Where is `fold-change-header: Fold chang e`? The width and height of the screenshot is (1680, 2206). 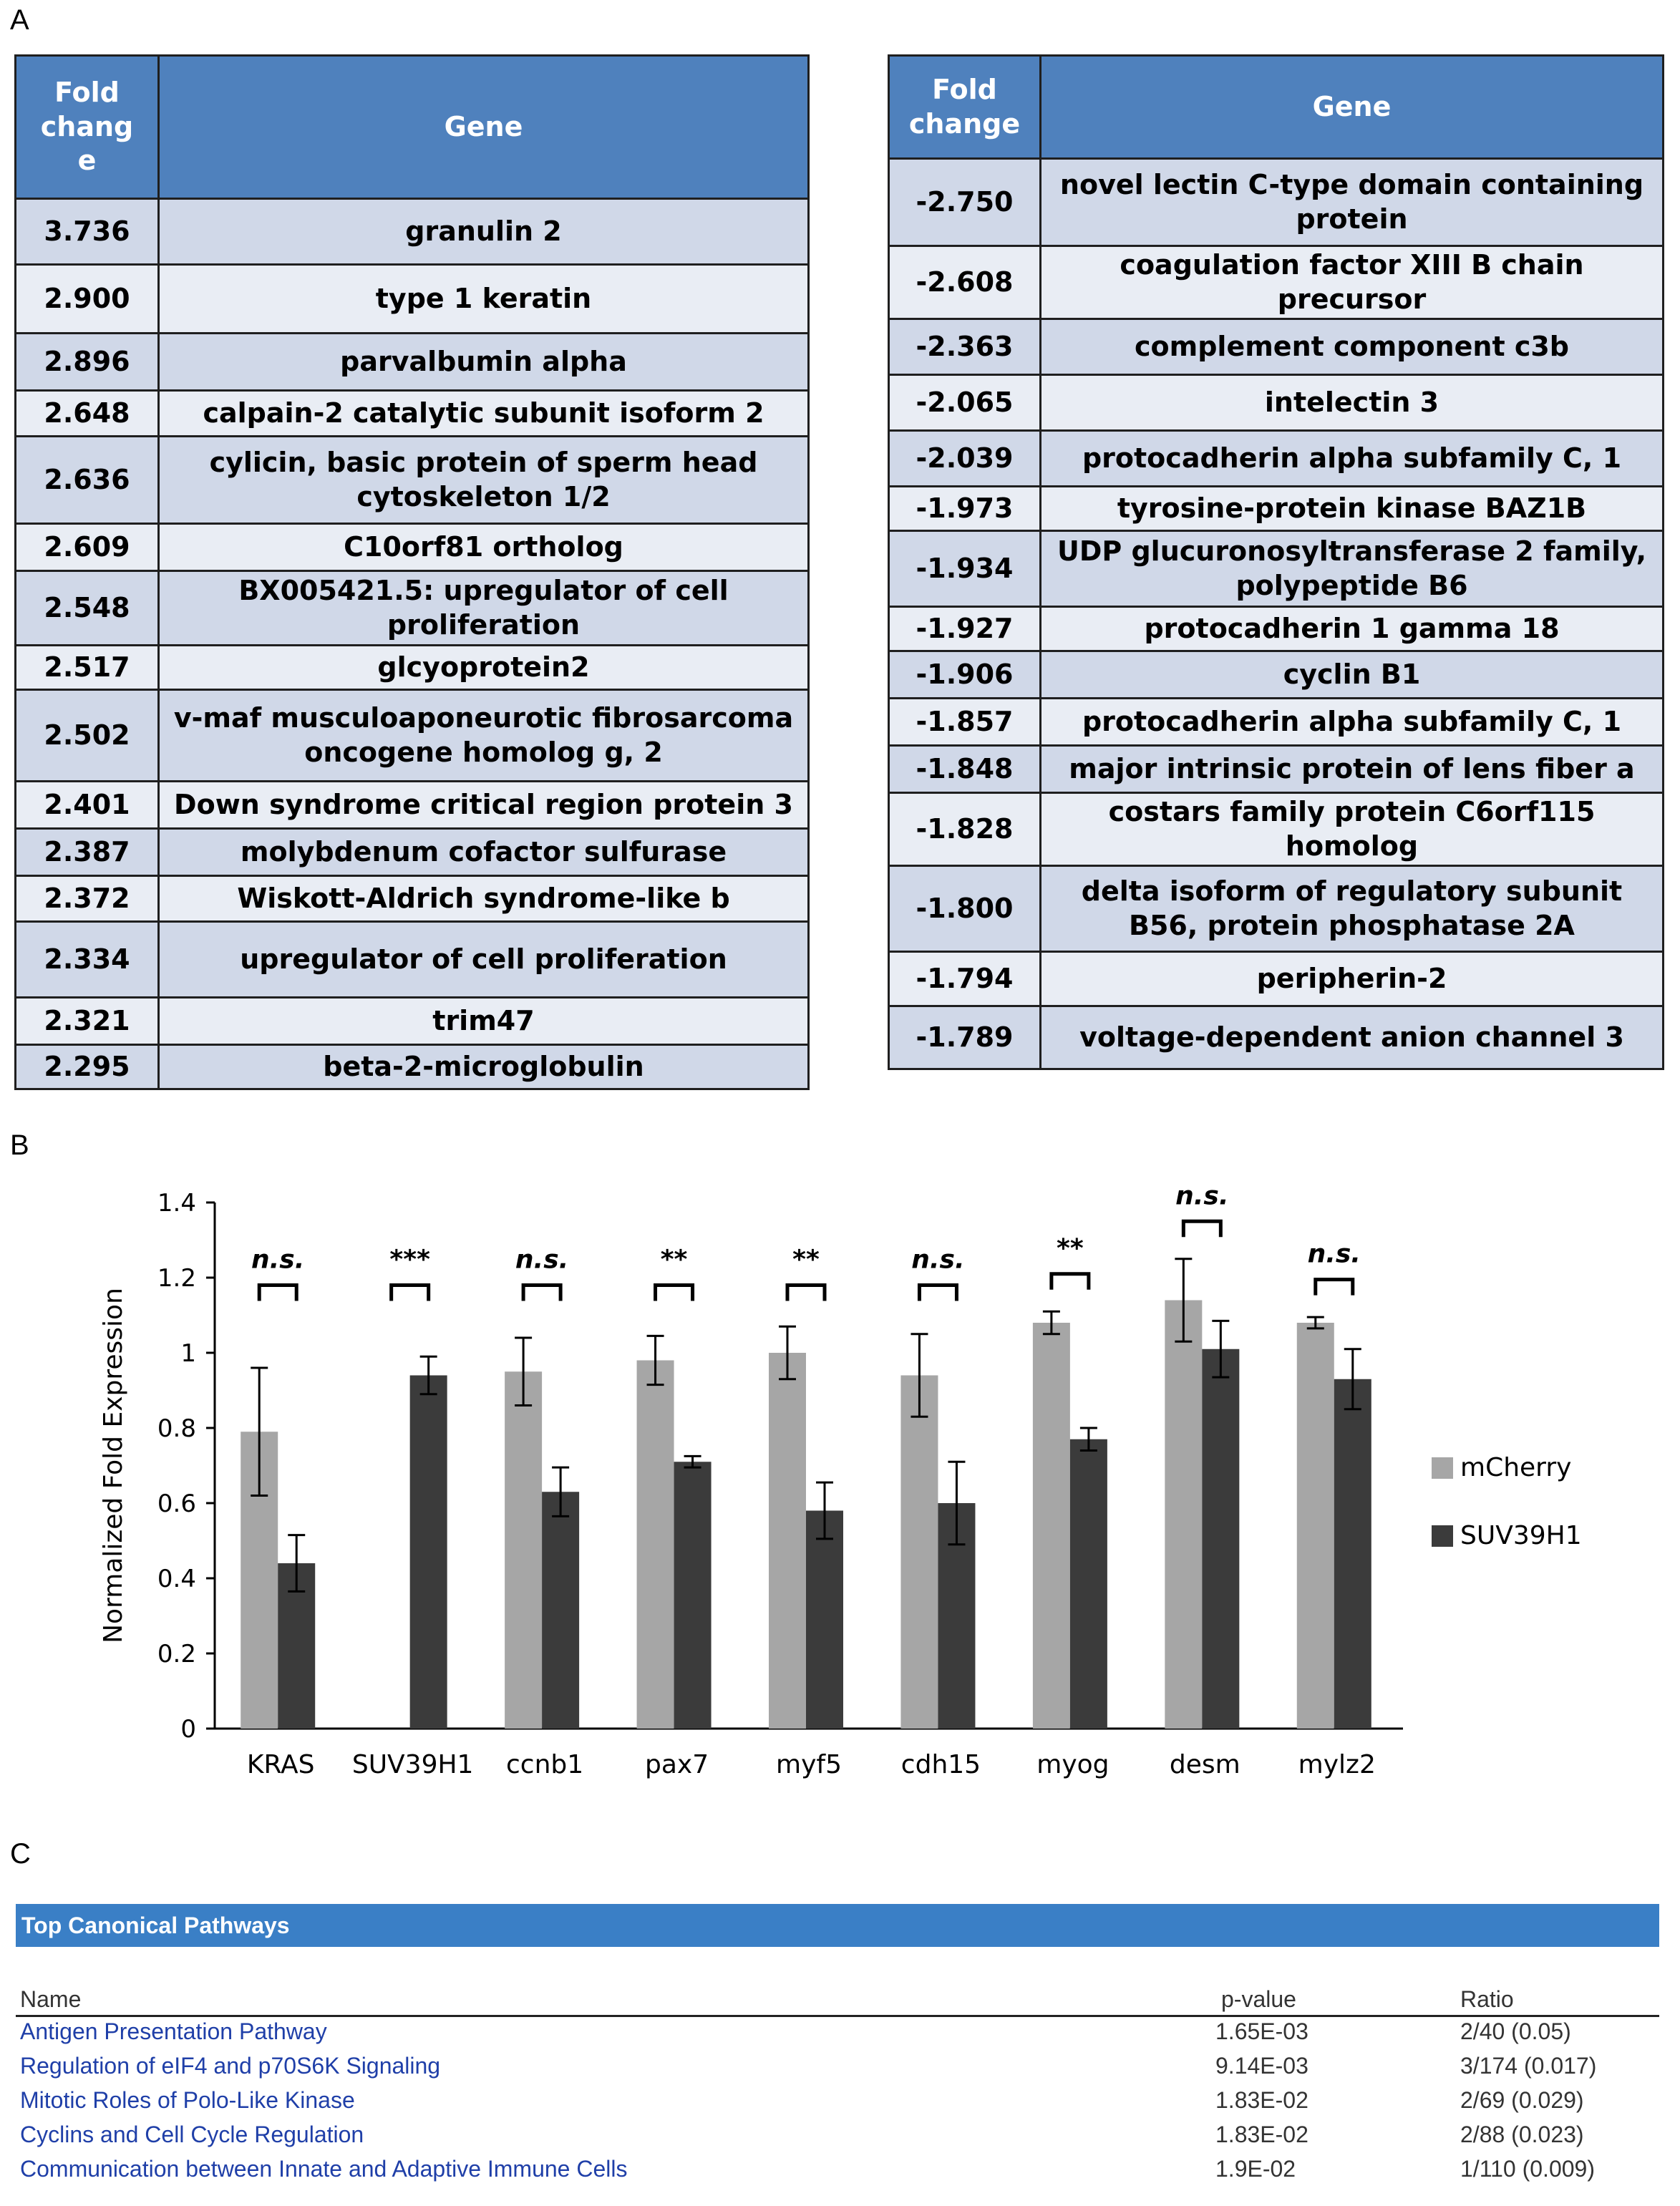
fold-change-header: Fold chang e is located at coordinates (87, 127).